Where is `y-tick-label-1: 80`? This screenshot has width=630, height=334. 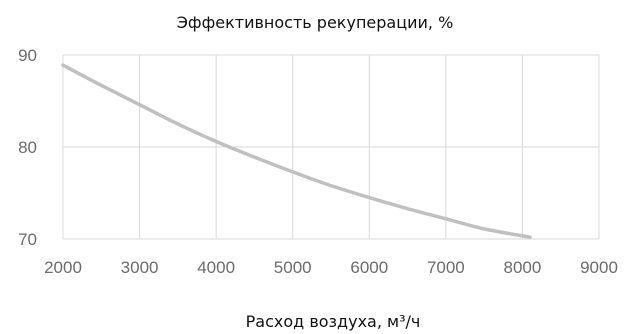
y-tick-label-1: 80 is located at coordinates (27, 147).